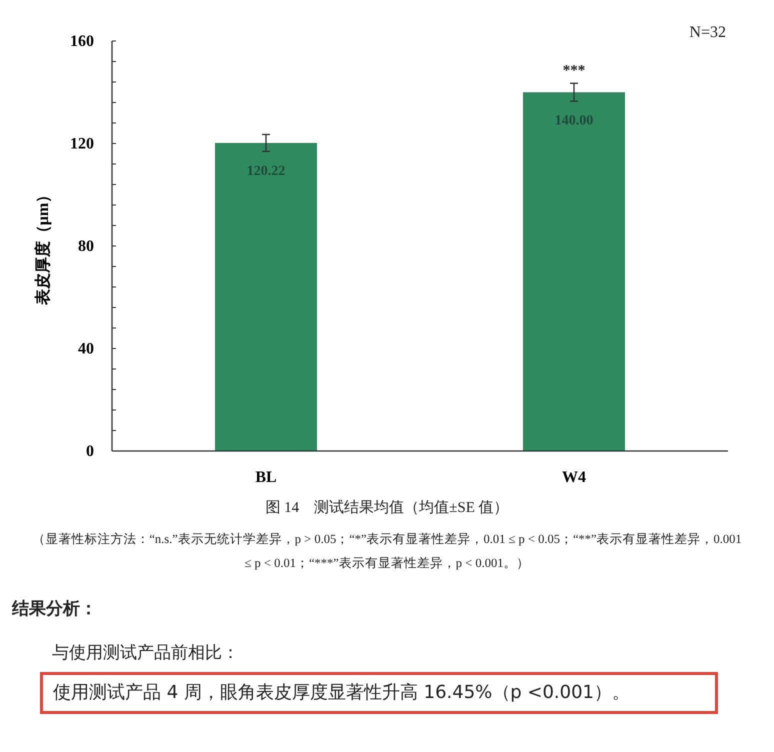 The height and width of the screenshot is (752, 774). I want to click on y-tick-label: 80, so click(86, 246).